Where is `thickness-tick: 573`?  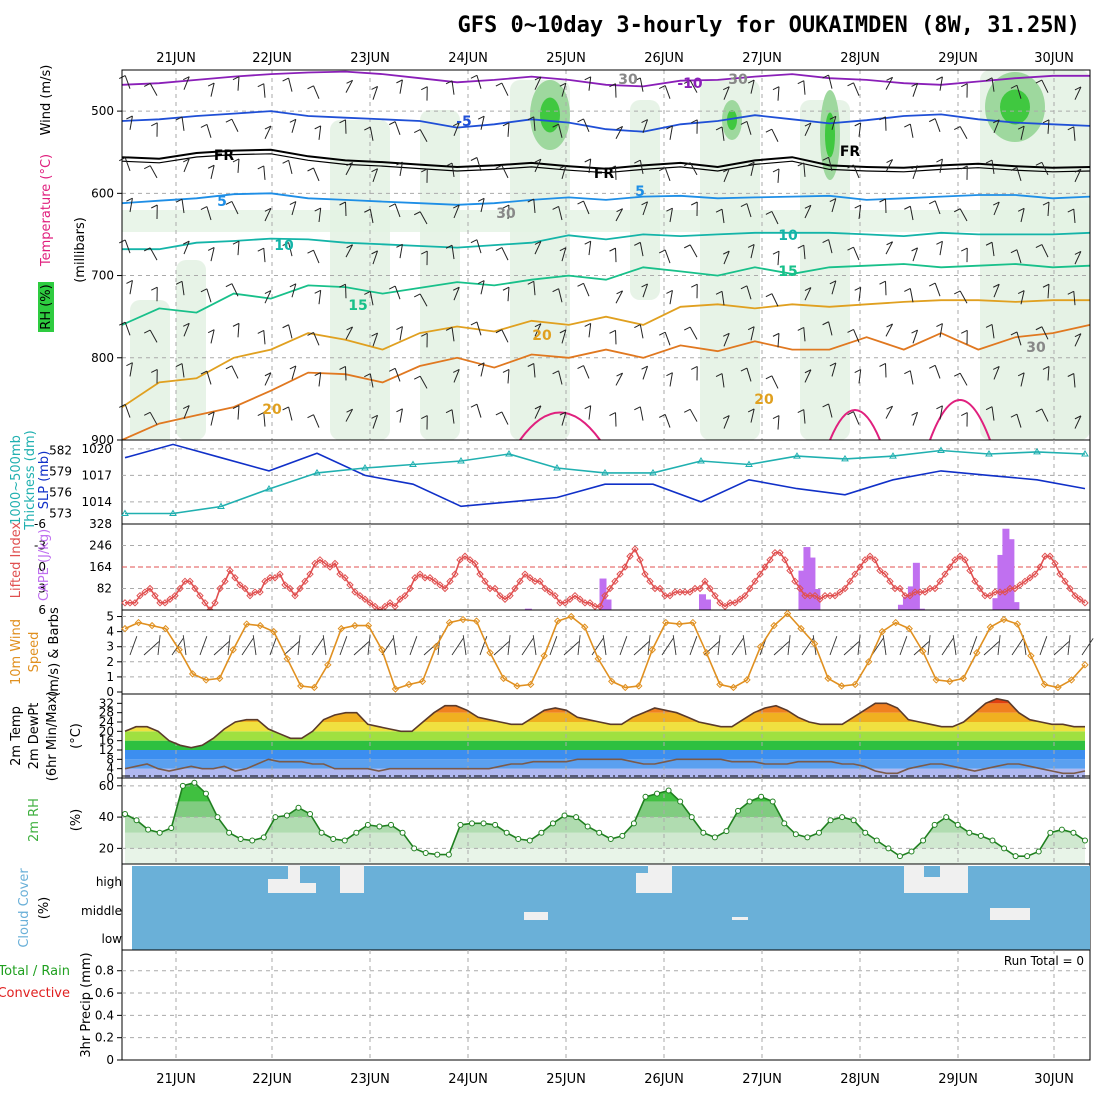 thickness-tick: 573 is located at coordinates (60, 514).